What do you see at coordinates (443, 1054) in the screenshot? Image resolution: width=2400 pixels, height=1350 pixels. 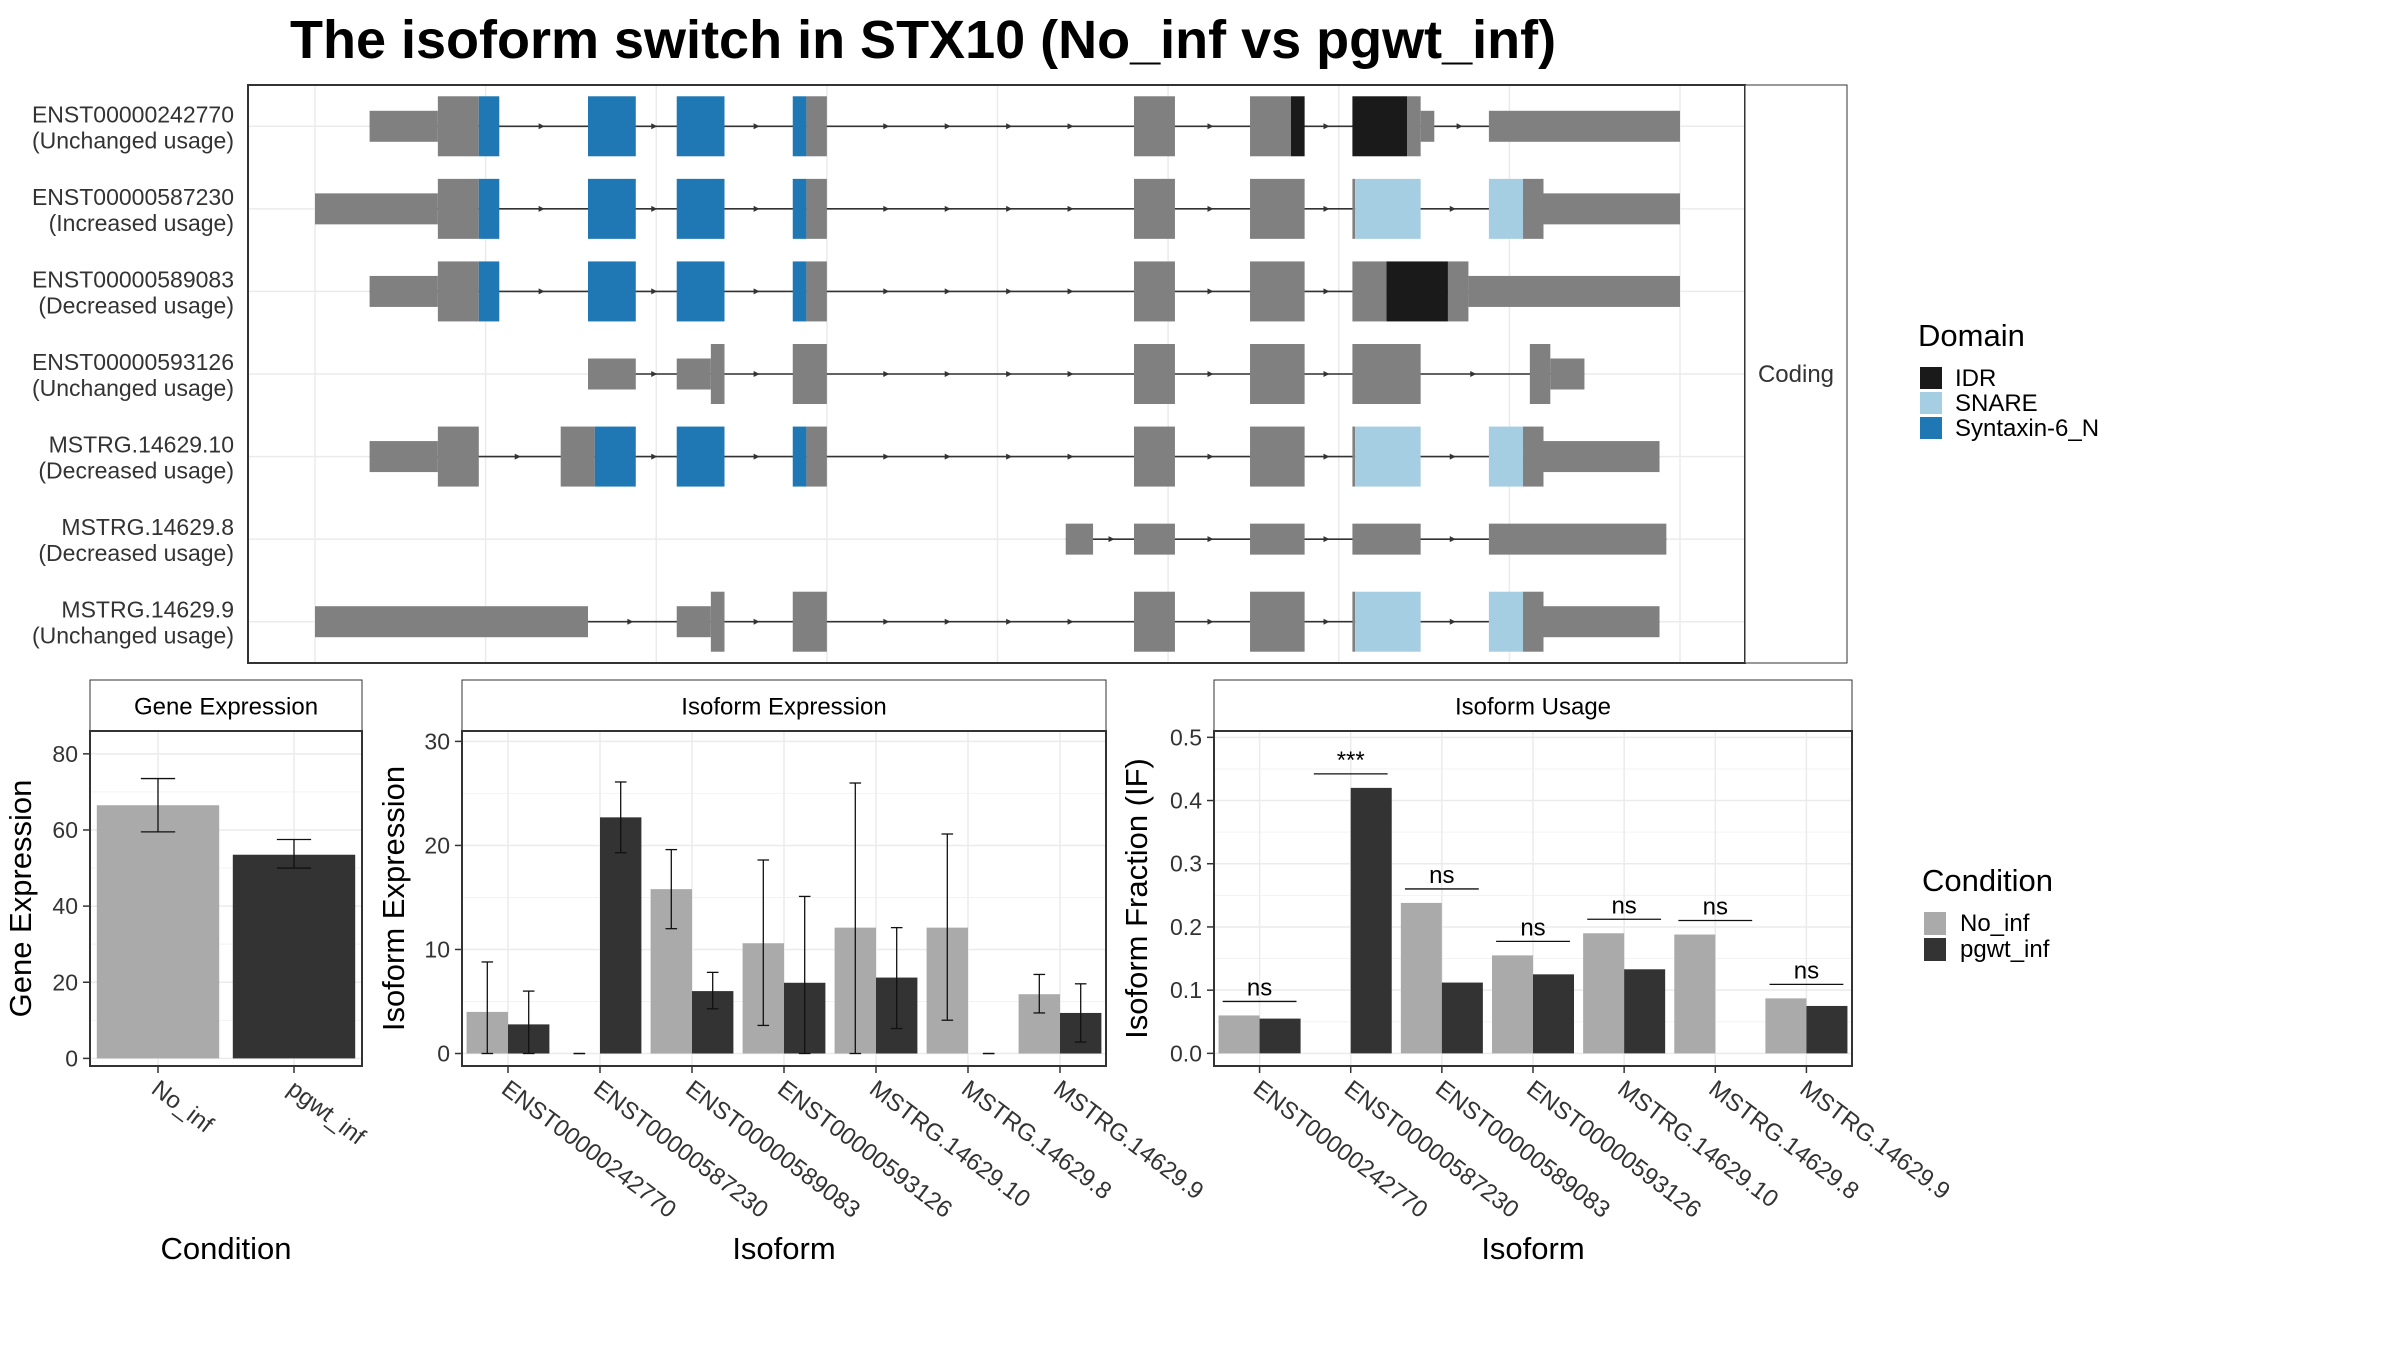 I see `y-tick-label: 0` at bounding box center [443, 1054].